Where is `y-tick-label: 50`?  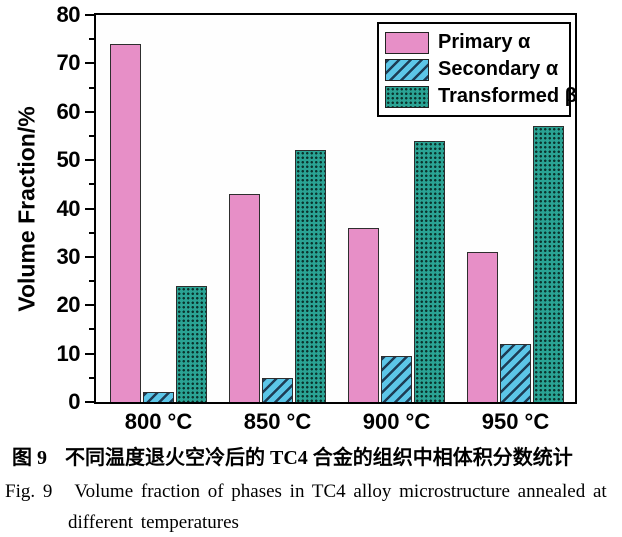 y-tick-label: 50 is located at coordinates (68, 160).